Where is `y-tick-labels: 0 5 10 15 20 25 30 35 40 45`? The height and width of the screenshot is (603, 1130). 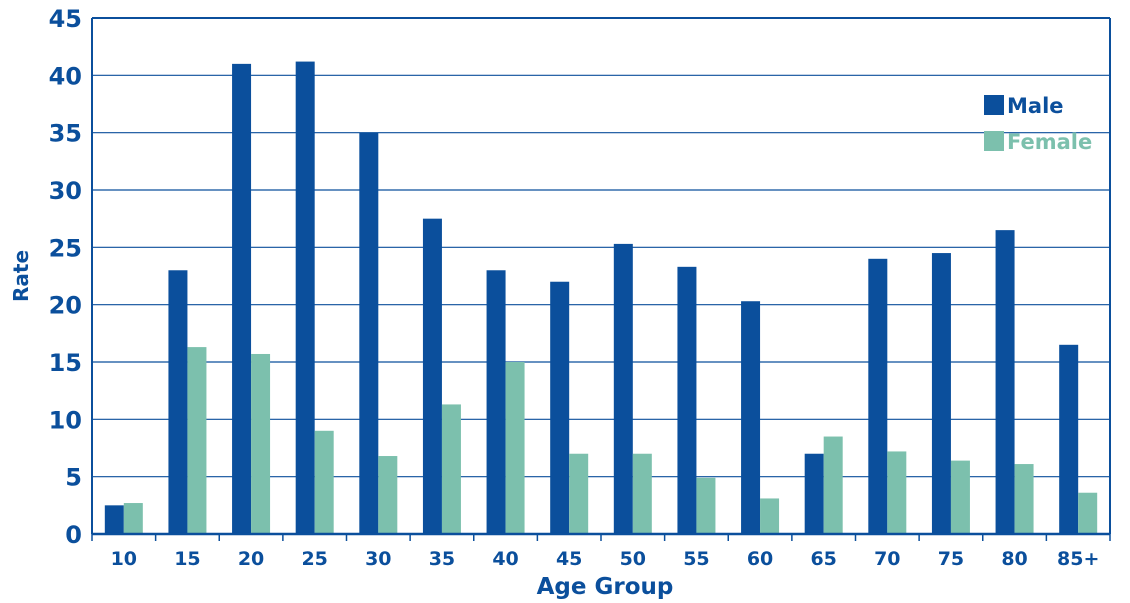 y-tick-labels: 0 5 10 15 20 25 30 35 40 45 is located at coordinates (65, 277).